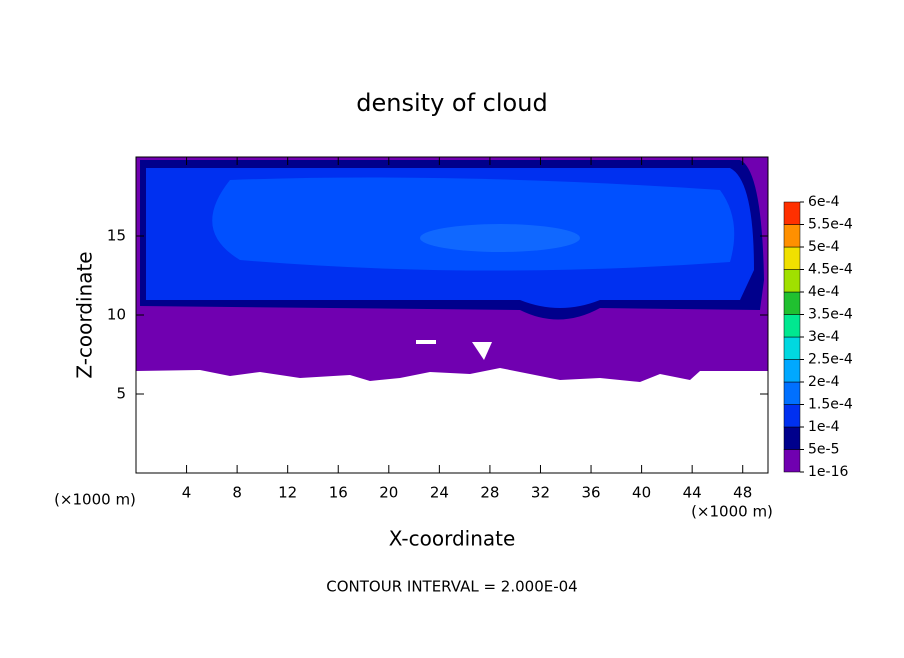 The height and width of the screenshot is (658, 904). Describe the element at coordinates (85, 314) in the screenshot. I see `y-axis-label: Z-coordinate` at that location.